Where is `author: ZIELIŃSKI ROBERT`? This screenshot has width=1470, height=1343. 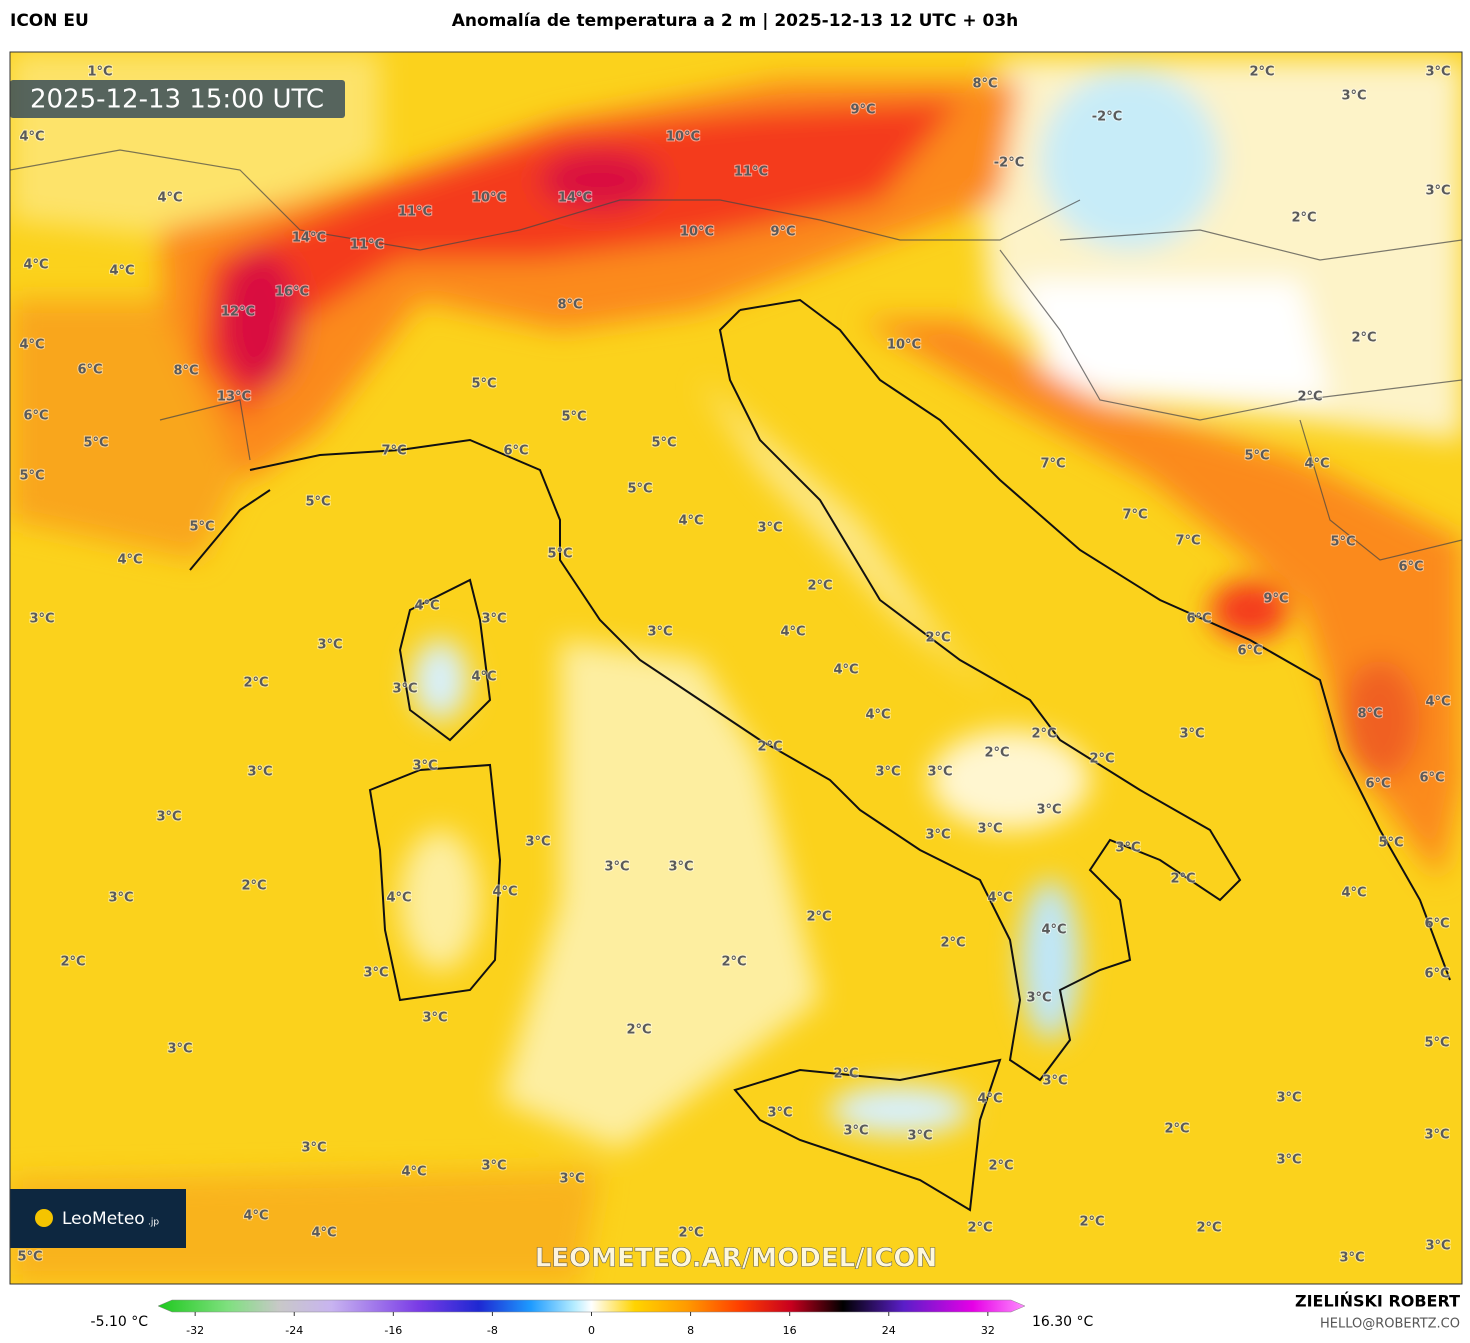 author: ZIELIŃSKI ROBERT is located at coordinates (1377, 1301).